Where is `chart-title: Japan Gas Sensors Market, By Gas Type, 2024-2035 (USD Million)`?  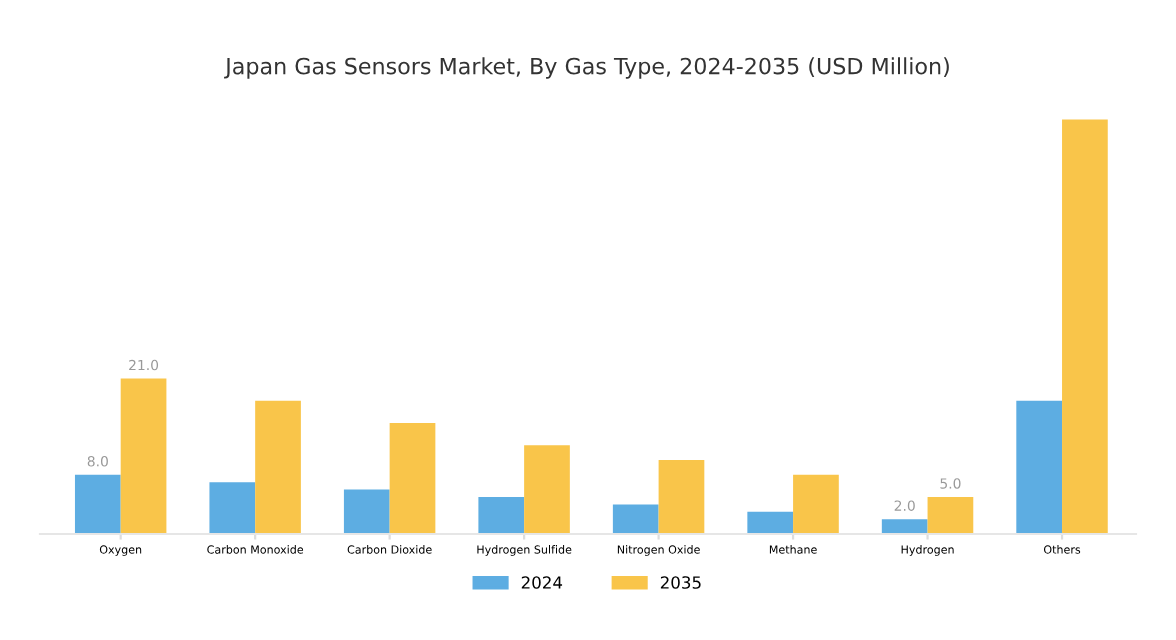
chart-title: Japan Gas Sensors Market, By Gas Type, 2024-2035 (USD Million) is located at coordinates (586, 68).